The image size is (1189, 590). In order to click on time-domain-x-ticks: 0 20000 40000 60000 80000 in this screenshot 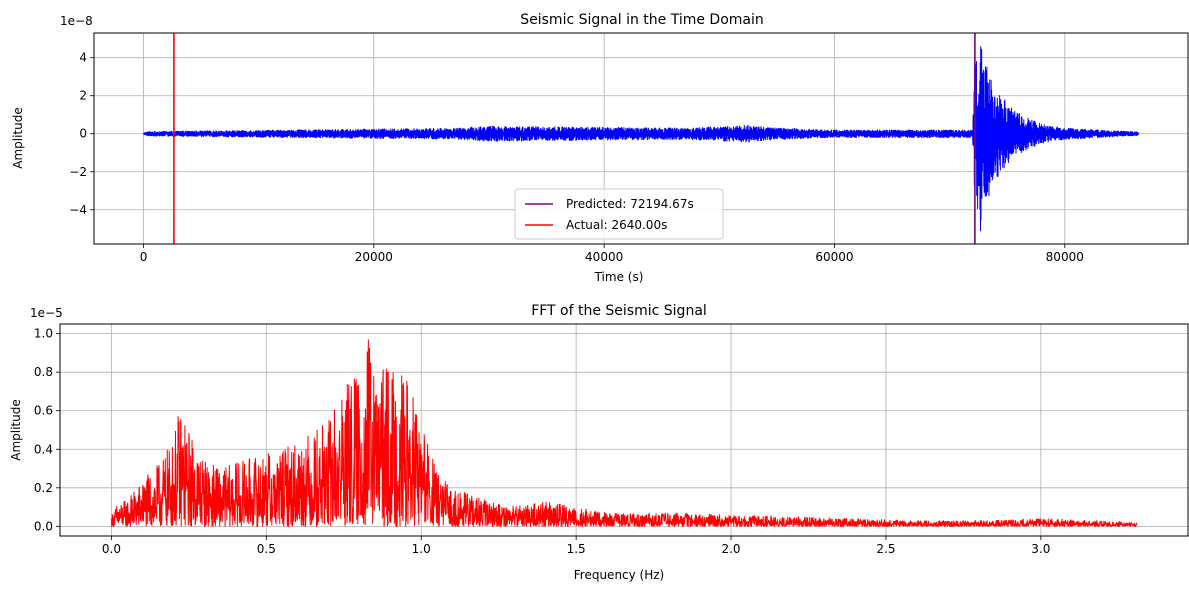, I will do `click(612, 254)`.